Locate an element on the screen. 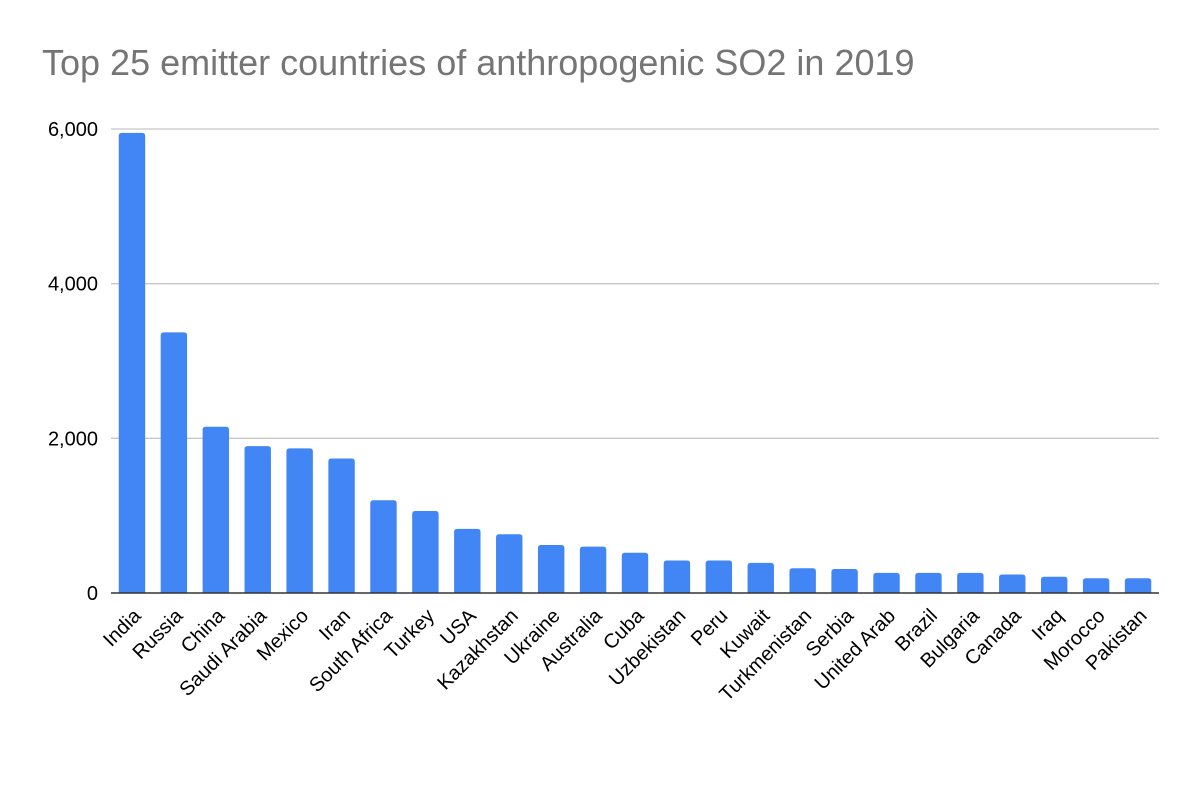 This screenshot has height=808, width=1200. bar-south-africa is located at coordinates (383, 546).